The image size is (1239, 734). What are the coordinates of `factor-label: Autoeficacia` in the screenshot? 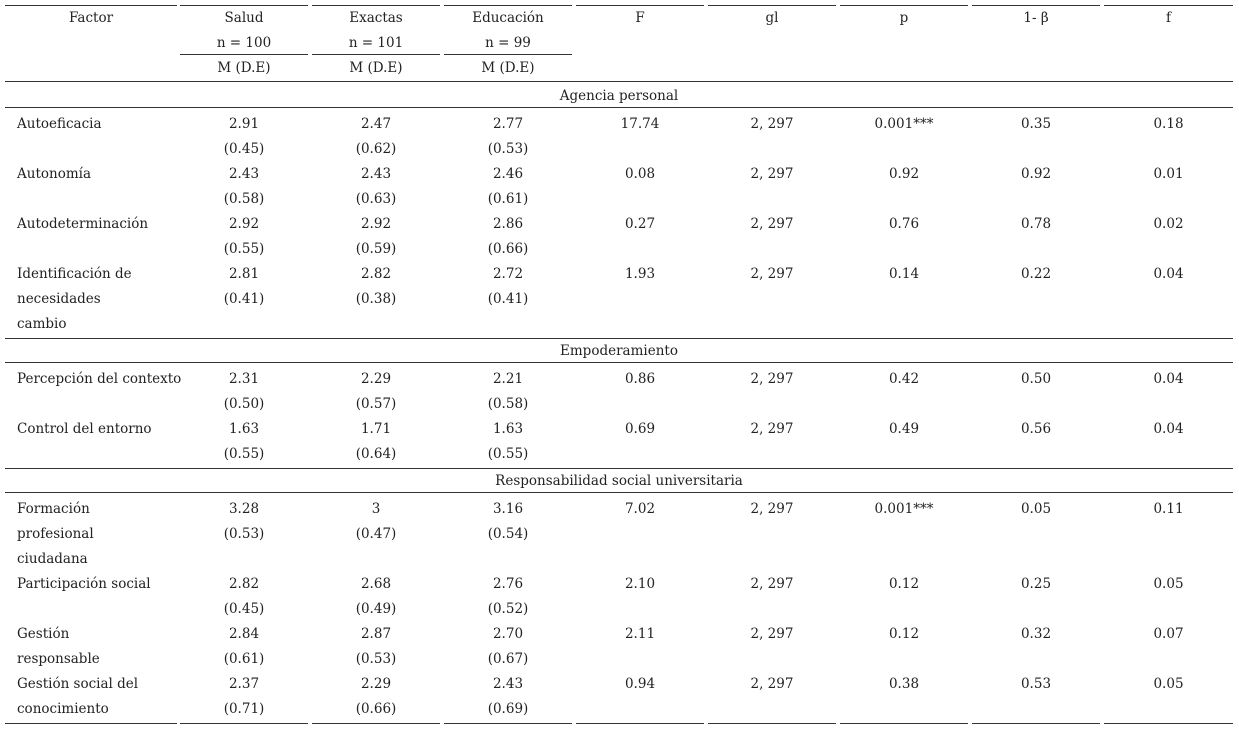 It's located at (59, 124).